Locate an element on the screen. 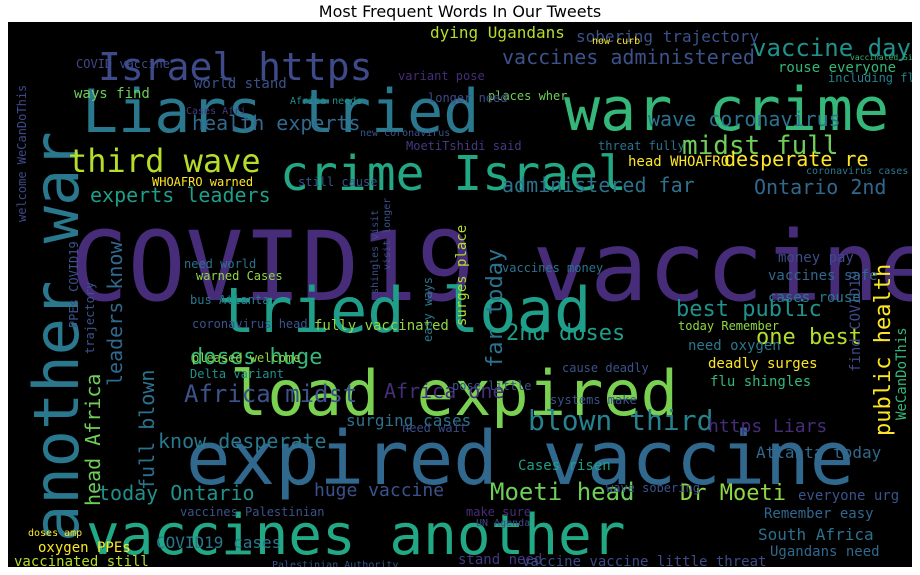  word-full-blown: full blown is located at coordinates (147, 430).